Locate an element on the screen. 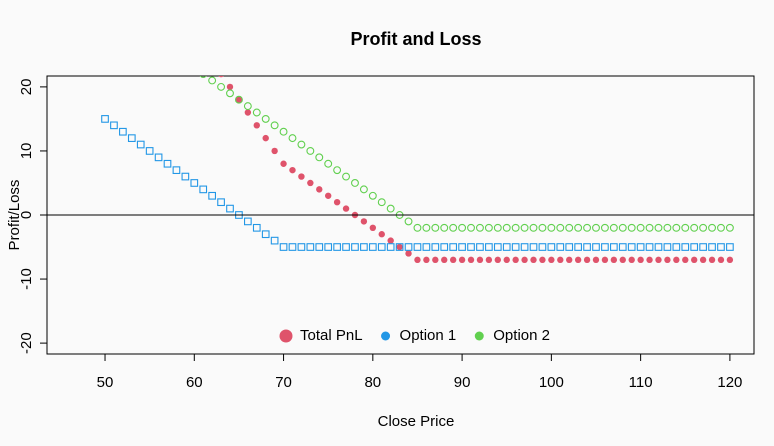  x-tick-label: 90 is located at coordinates (462, 382).